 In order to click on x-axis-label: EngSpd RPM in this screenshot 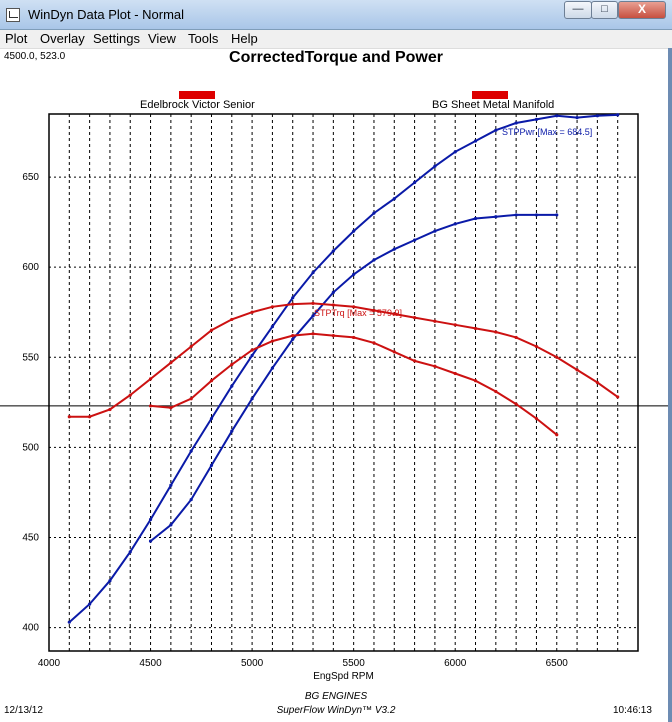, I will do `click(343, 676)`.